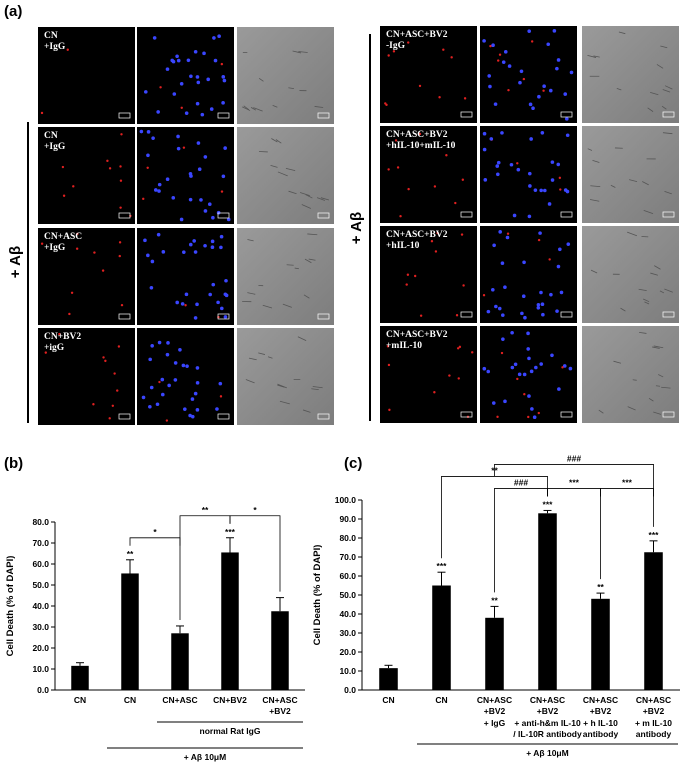 The width and height of the screenshot is (684, 768). I want to click on bar, so click(280, 650).